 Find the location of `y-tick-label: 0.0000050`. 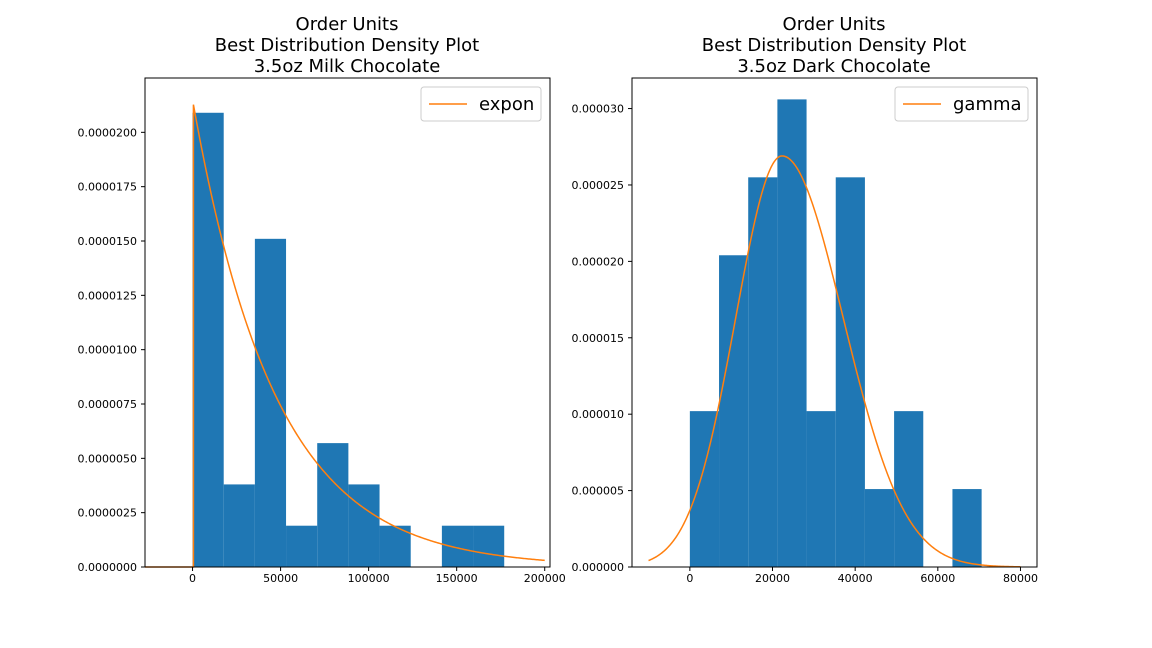

y-tick-label: 0.0000050 is located at coordinates (108, 458).